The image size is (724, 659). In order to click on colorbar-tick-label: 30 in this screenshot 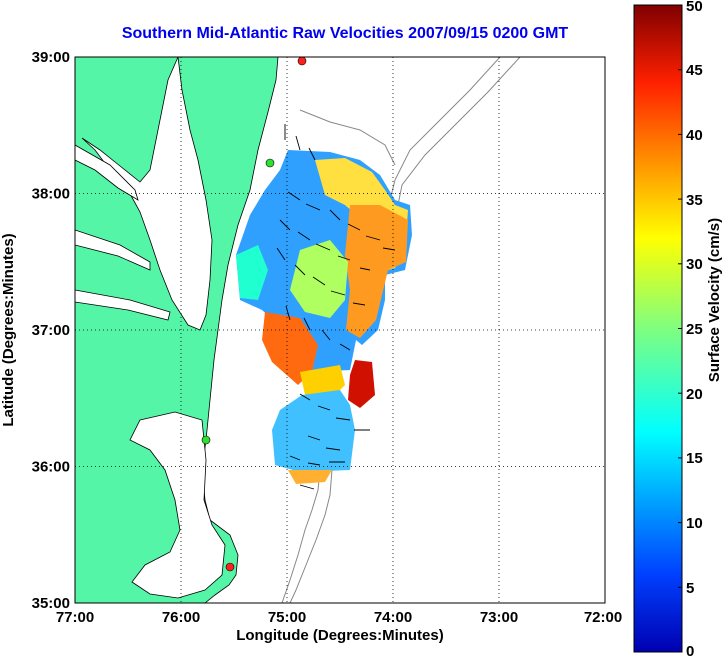, I will do `click(694, 264)`.